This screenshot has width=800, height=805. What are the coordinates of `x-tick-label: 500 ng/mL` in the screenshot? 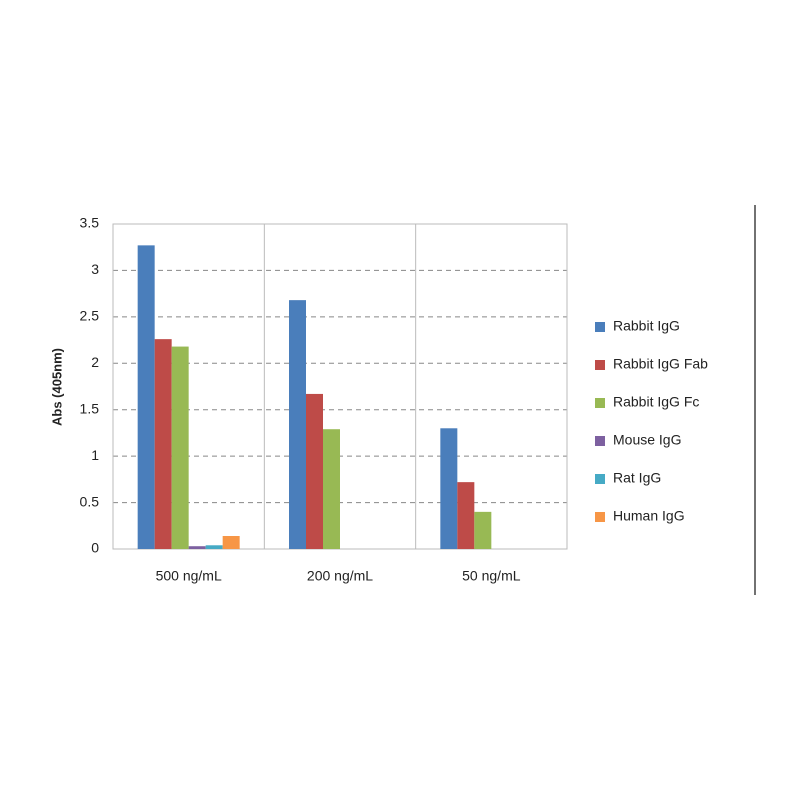 It's located at (189, 576).